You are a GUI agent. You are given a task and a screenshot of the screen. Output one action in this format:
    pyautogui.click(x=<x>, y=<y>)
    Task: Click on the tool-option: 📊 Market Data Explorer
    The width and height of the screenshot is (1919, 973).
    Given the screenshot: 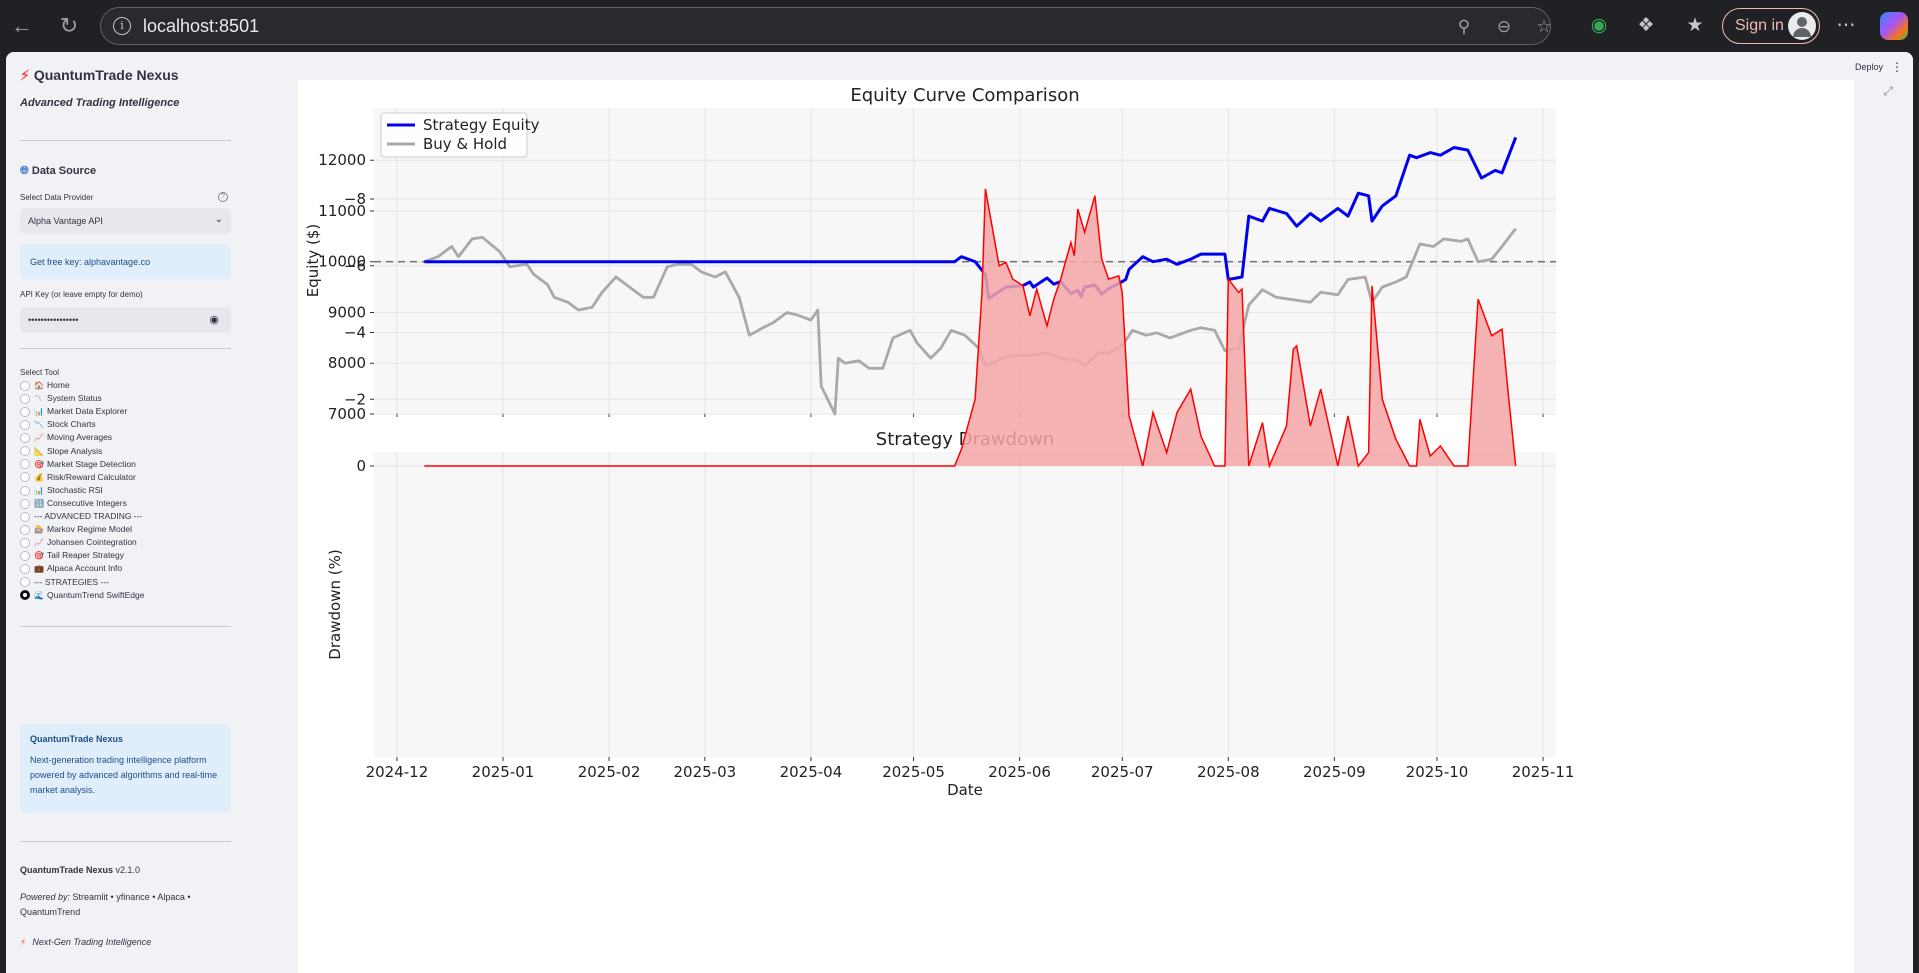 What is the action you would take?
    pyautogui.click(x=73, y=412)
    